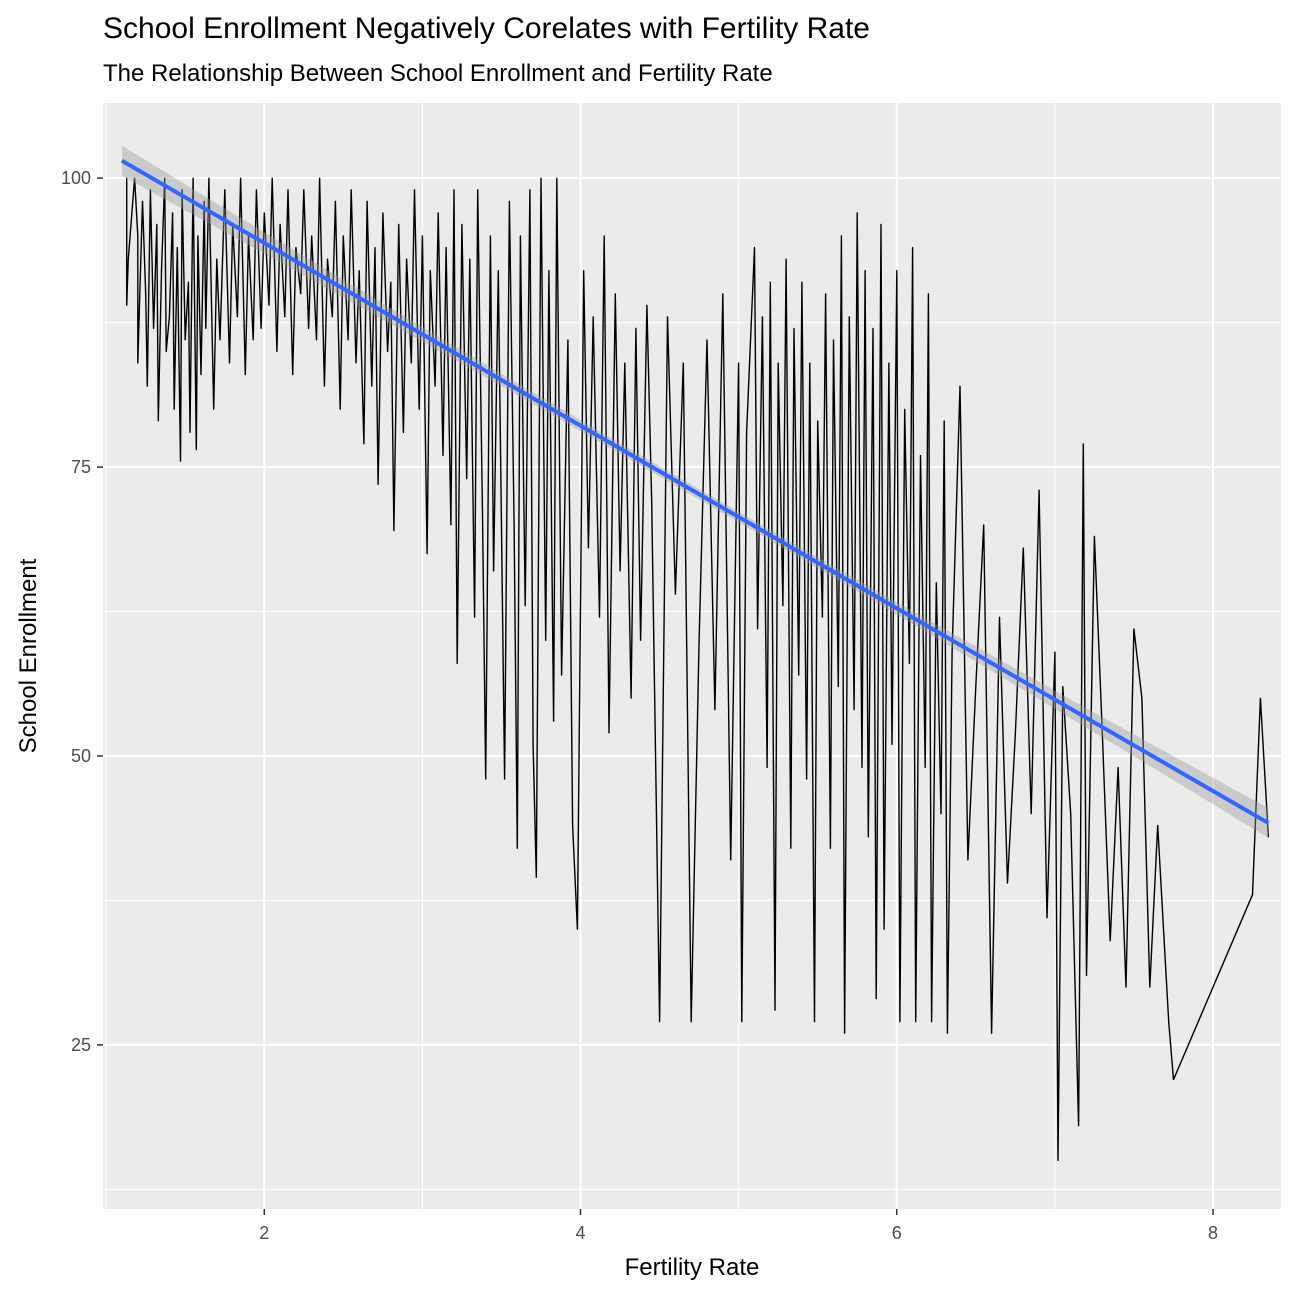  What do you see at coordinates (76, 178) in the screenshot?
I see `y-tick-label: 100` at bounding box center [76, 178].